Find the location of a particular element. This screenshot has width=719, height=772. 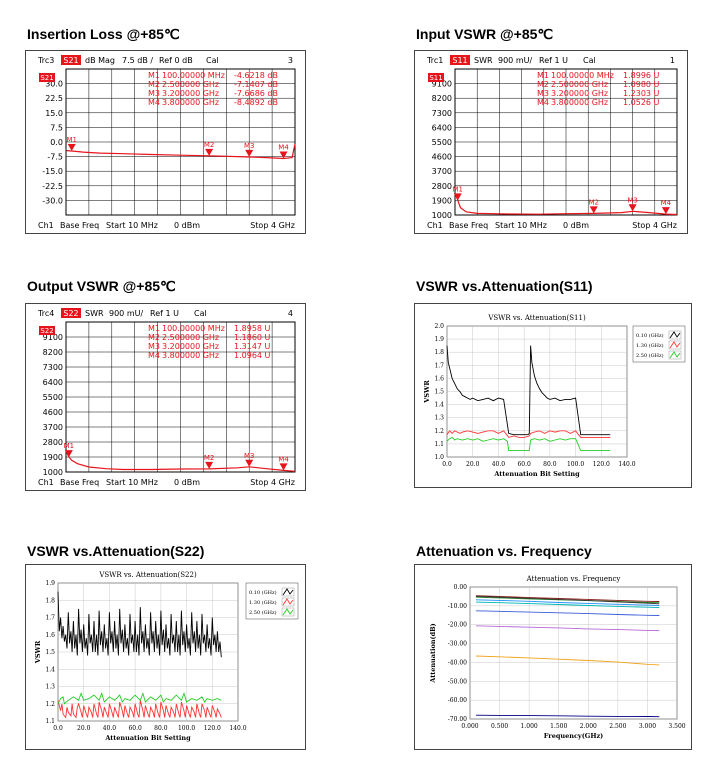

marker-table-value: 1.1860 U is located at coordinates (252, 337).